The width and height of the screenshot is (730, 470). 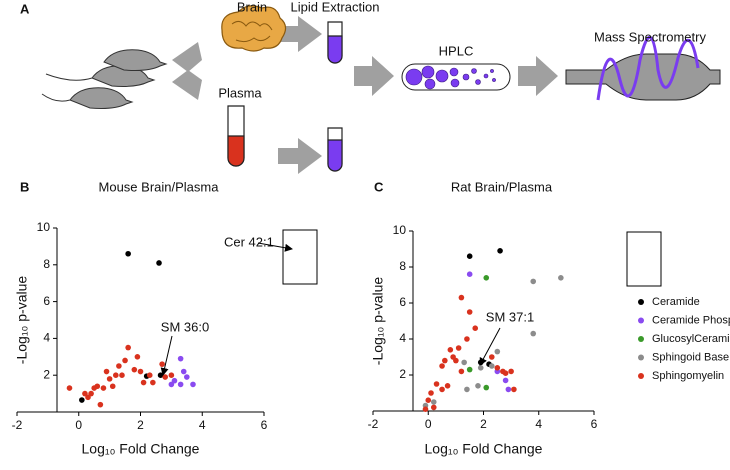 I want to click on panel-label: A, so click(x=25, y=8).